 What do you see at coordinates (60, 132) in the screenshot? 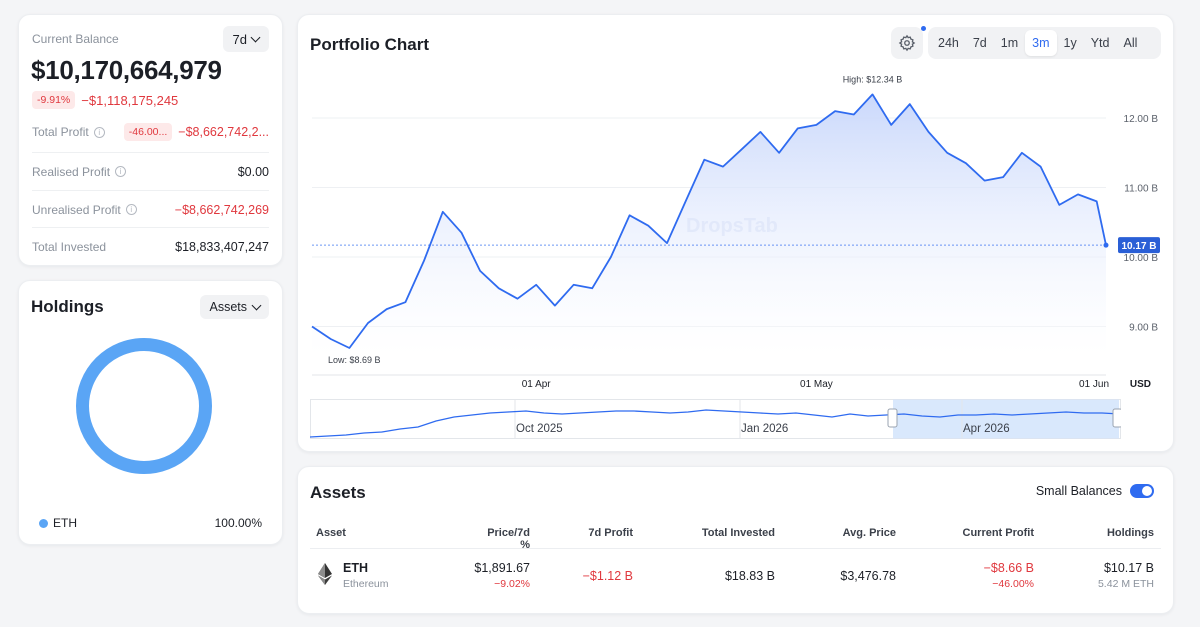
I see `total-profit-label: Total Profit` at bounding box center [60, 132].